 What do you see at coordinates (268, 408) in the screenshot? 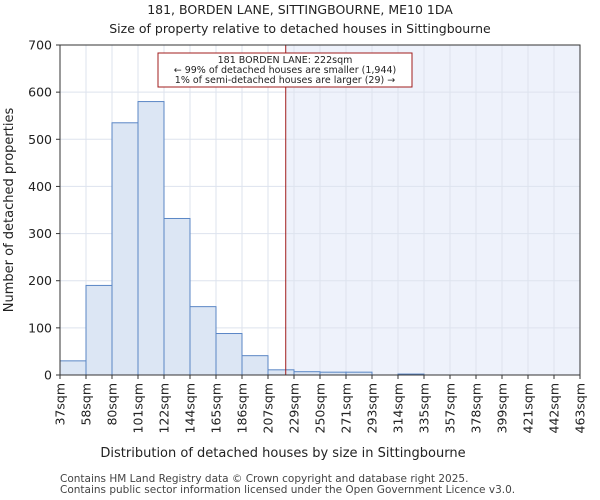
I see `x-tick-label: 207sqm` at bounding box center [268, 408].